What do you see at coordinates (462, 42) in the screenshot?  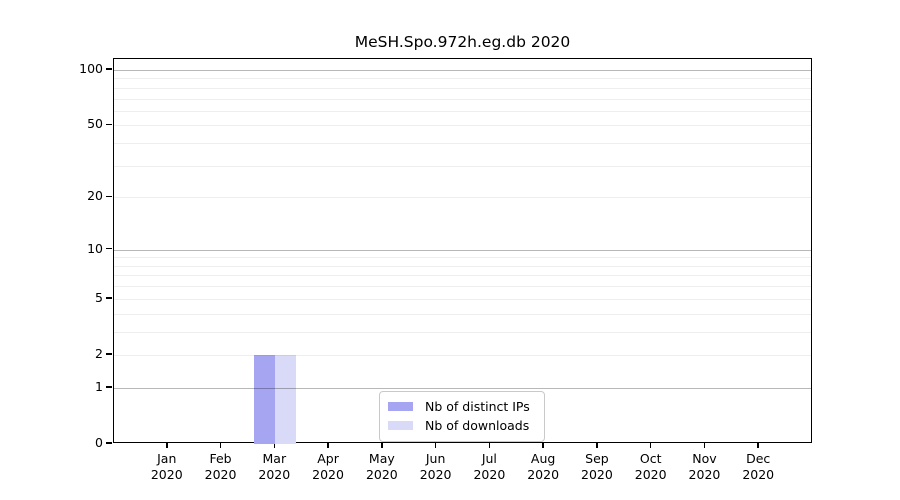 I see `chart-title: MeSH.Spo.972h.eg.db 2020` at bounding box center [462, 42].